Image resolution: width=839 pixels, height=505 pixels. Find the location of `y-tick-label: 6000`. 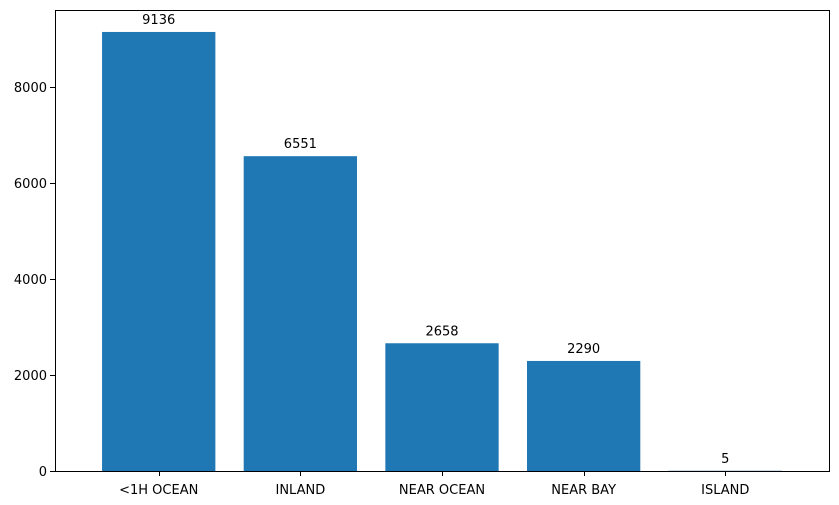

y-tick-label: 6000 is located at coordinates (30, 184).